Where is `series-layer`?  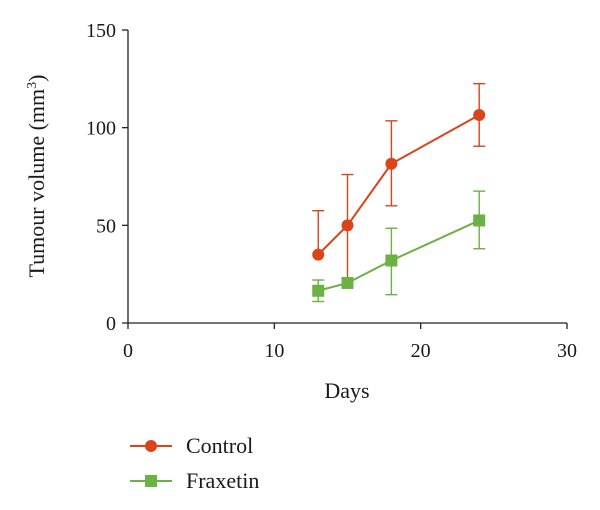
series-layer is located at coordinates (399, 193).